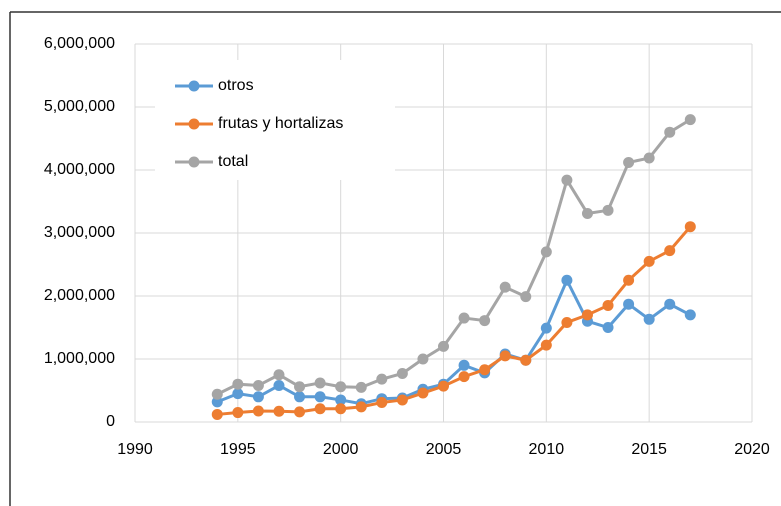 The height and width of the screenshot is (506, 781). I want to click on legend-label: total, so click(233, 161).